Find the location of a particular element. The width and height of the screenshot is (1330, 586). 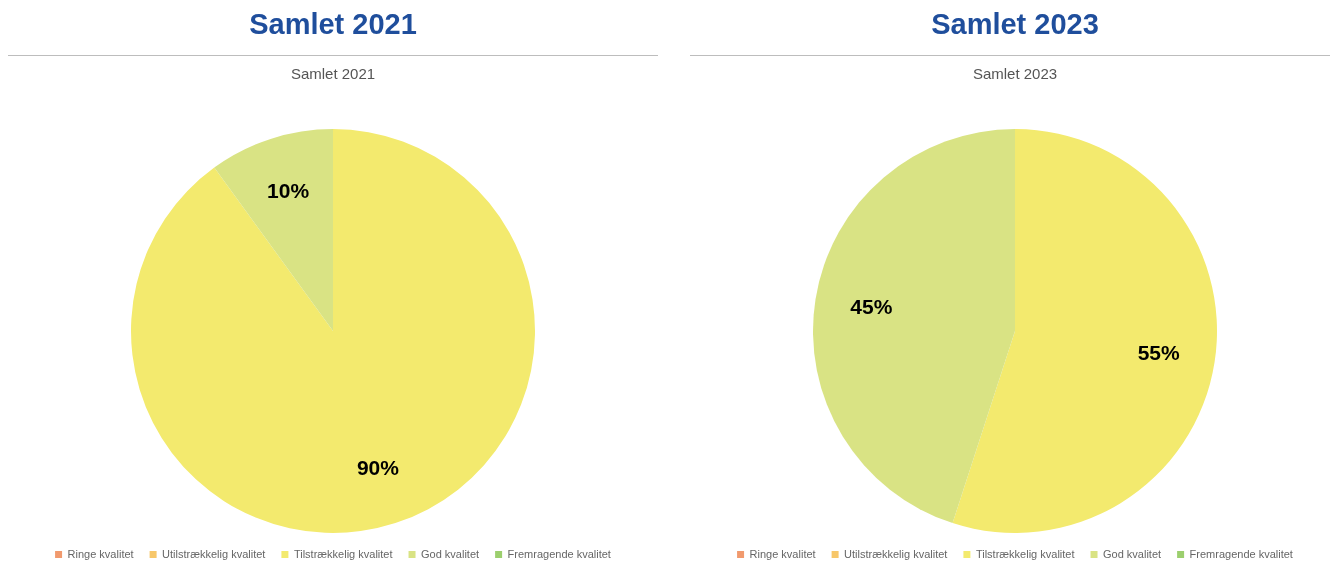

data-label: 10% is located at coordinates (288, 191).